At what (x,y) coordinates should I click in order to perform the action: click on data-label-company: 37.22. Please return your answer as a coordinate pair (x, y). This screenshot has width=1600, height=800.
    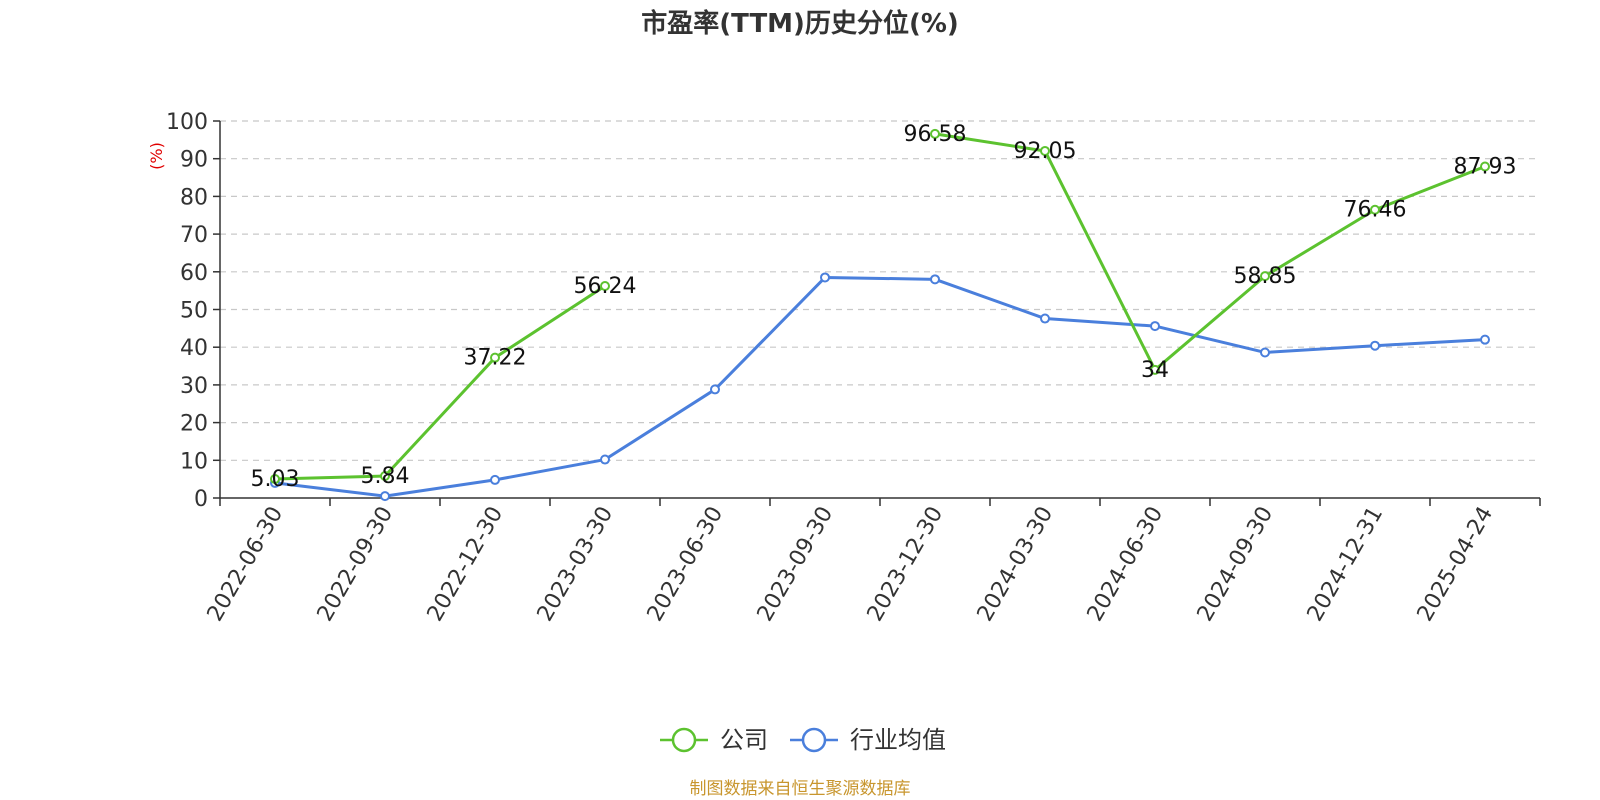
    Looking at the image, I should click on (495, 358).